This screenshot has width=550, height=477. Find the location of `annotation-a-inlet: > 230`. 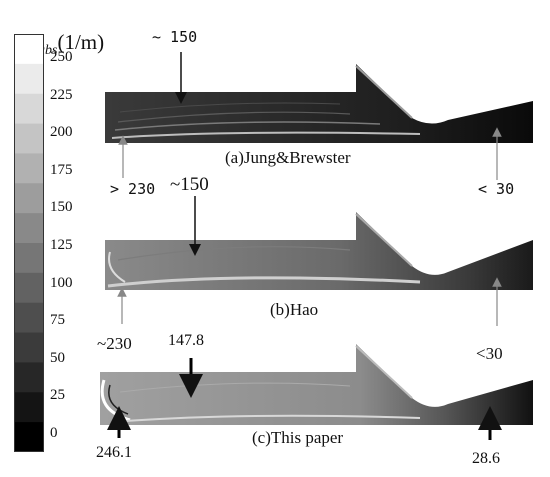

annotation-a-inlet: > 230 is located at coordinates (133, 189).